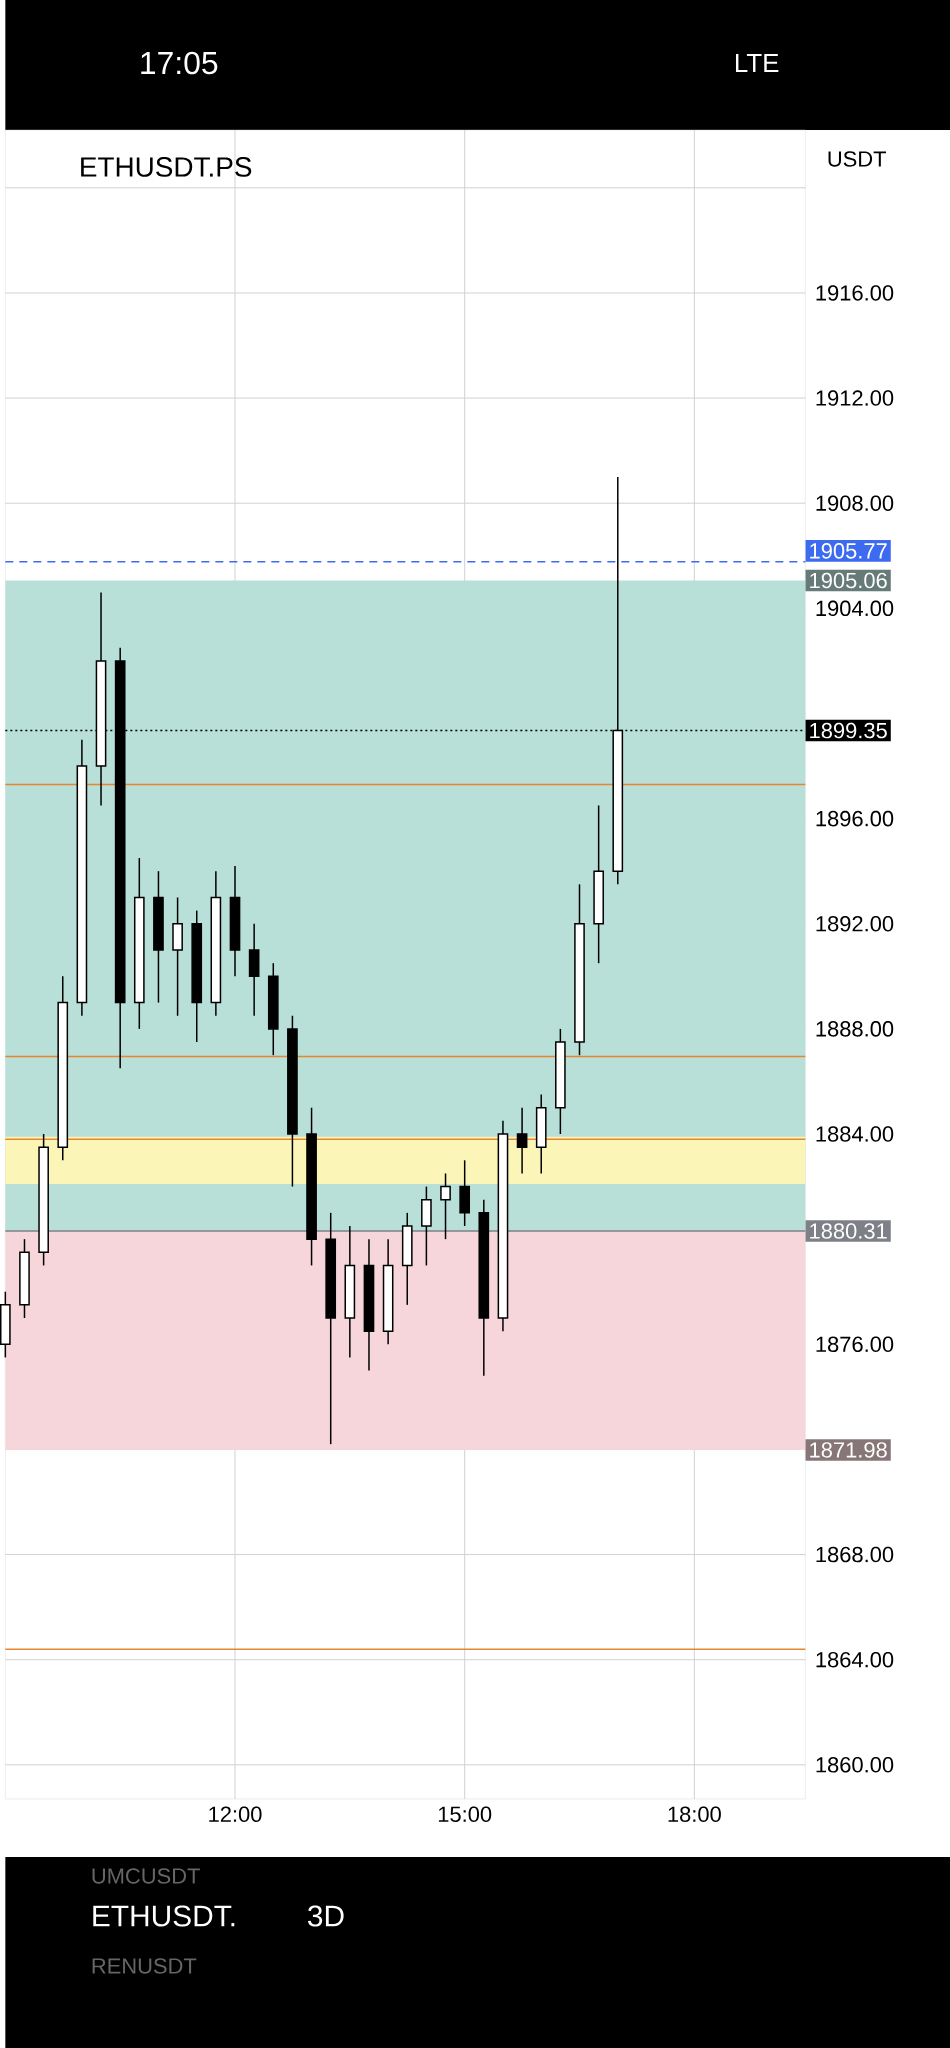 This screenshot has height=2048, width=950. What do you see at coordinates (855, 818) in the screenshot?
I see `y-tick-label: 1896.00` at bounding box center [855, 818].